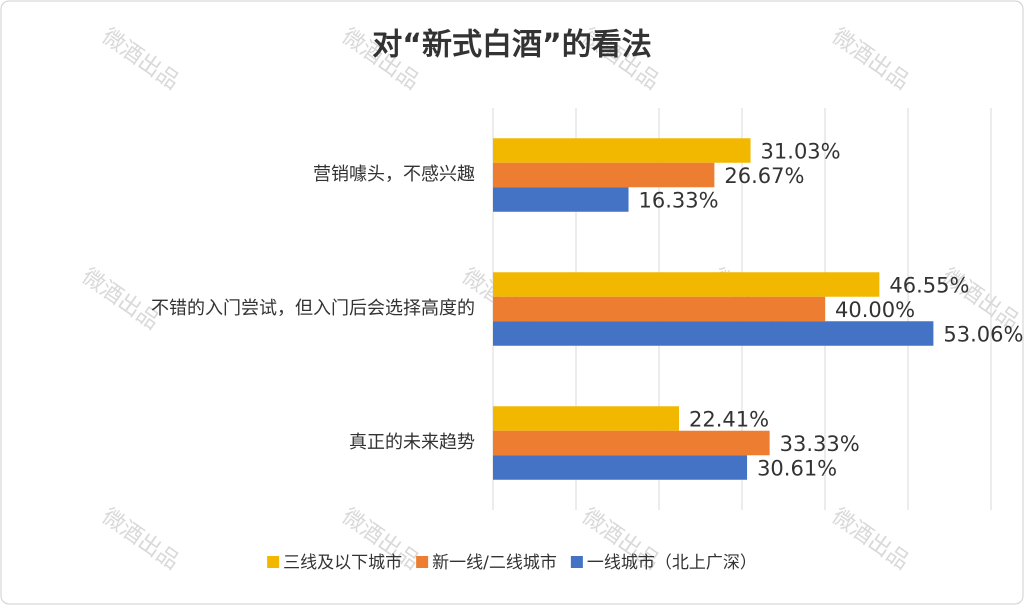 This screenshot has height=605, width=1024. What do you see at coordinates (929, 286) in the screenshot?
I see `value-label: 46.55%` at bounding box center [929, 286].